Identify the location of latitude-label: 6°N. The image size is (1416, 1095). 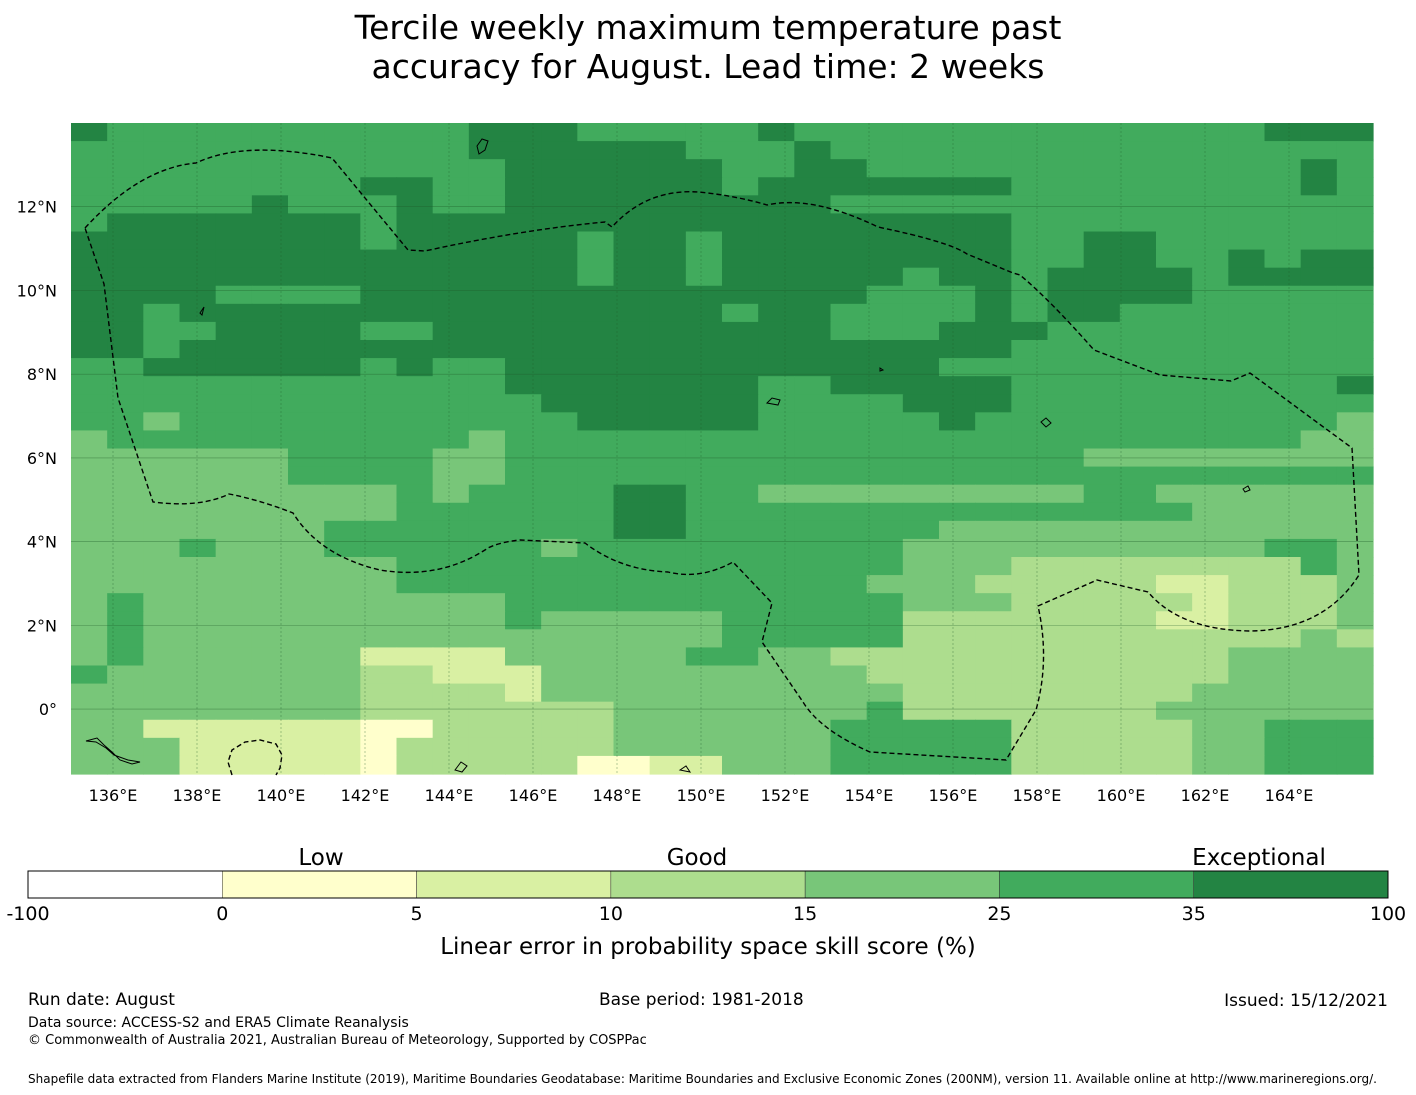
(42, 458).